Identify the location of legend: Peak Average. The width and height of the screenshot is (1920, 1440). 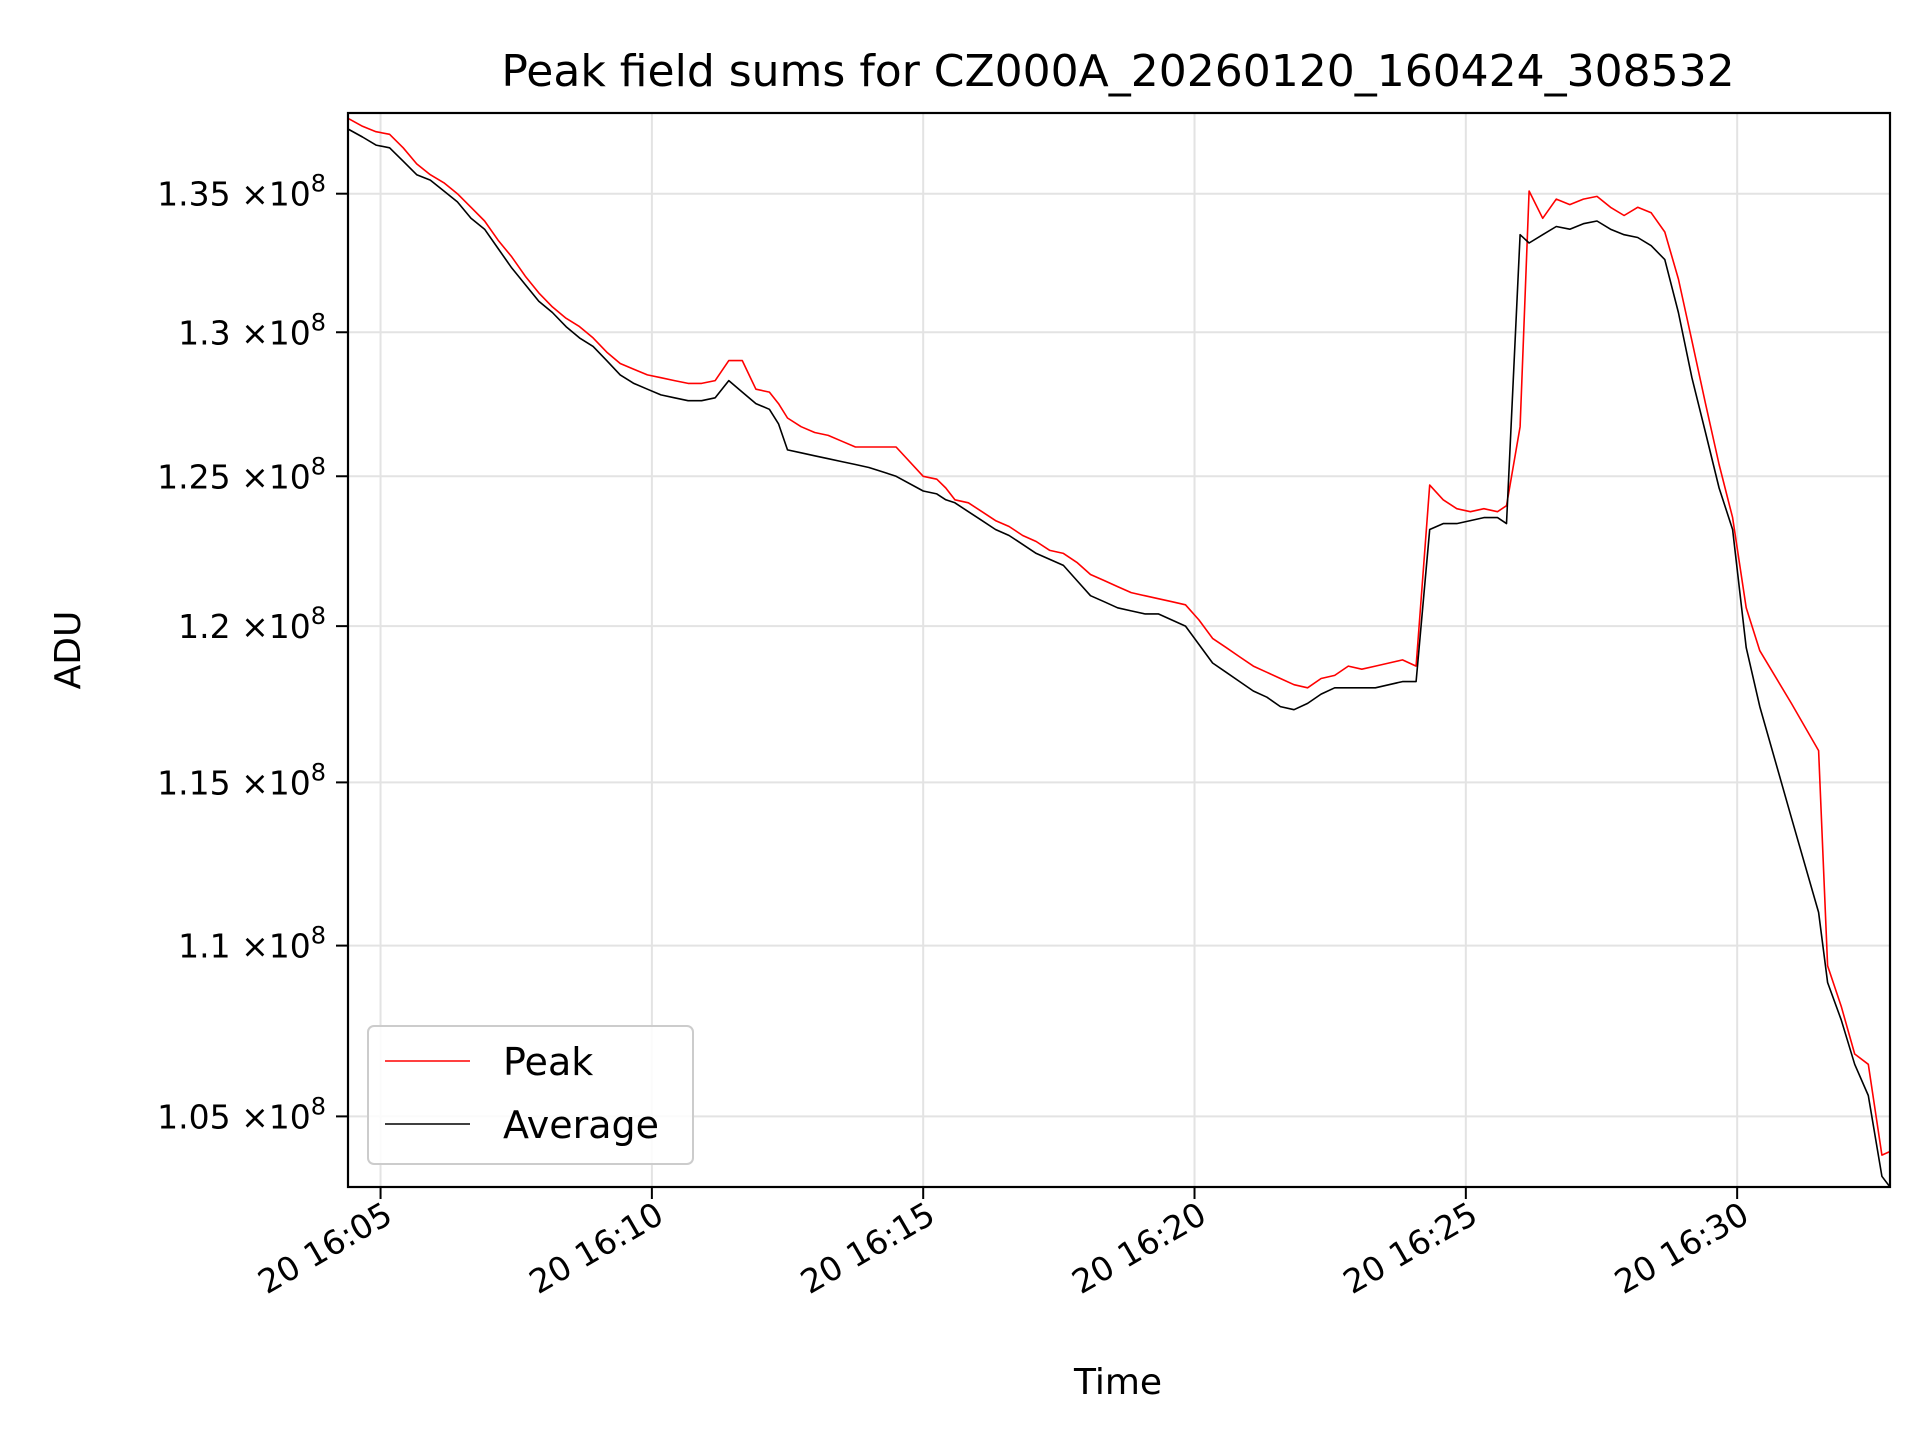
(530, 1095).